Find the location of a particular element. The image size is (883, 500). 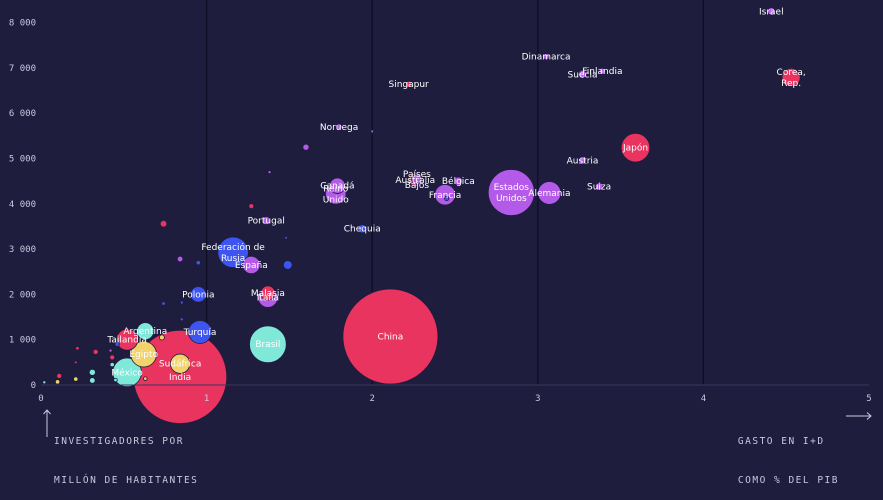

x-tick-label: 1 is located at coordinates (206, 399).